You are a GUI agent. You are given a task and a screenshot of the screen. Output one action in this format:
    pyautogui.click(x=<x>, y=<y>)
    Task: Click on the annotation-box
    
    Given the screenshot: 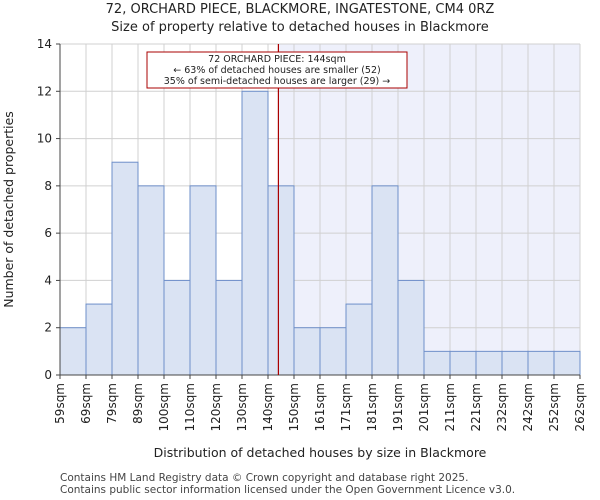 What is the action you would take?
    pyautogui.click(x=277, y=70)
    